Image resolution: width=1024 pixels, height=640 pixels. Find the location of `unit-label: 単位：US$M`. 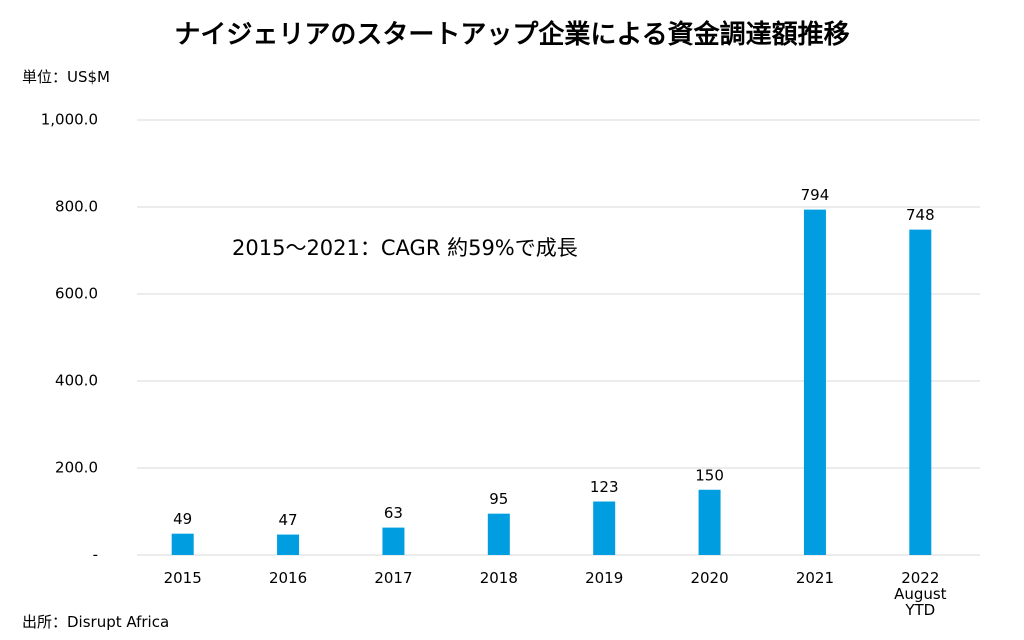

unit-label: 単位：US$M is located at coordinates (66, 77).